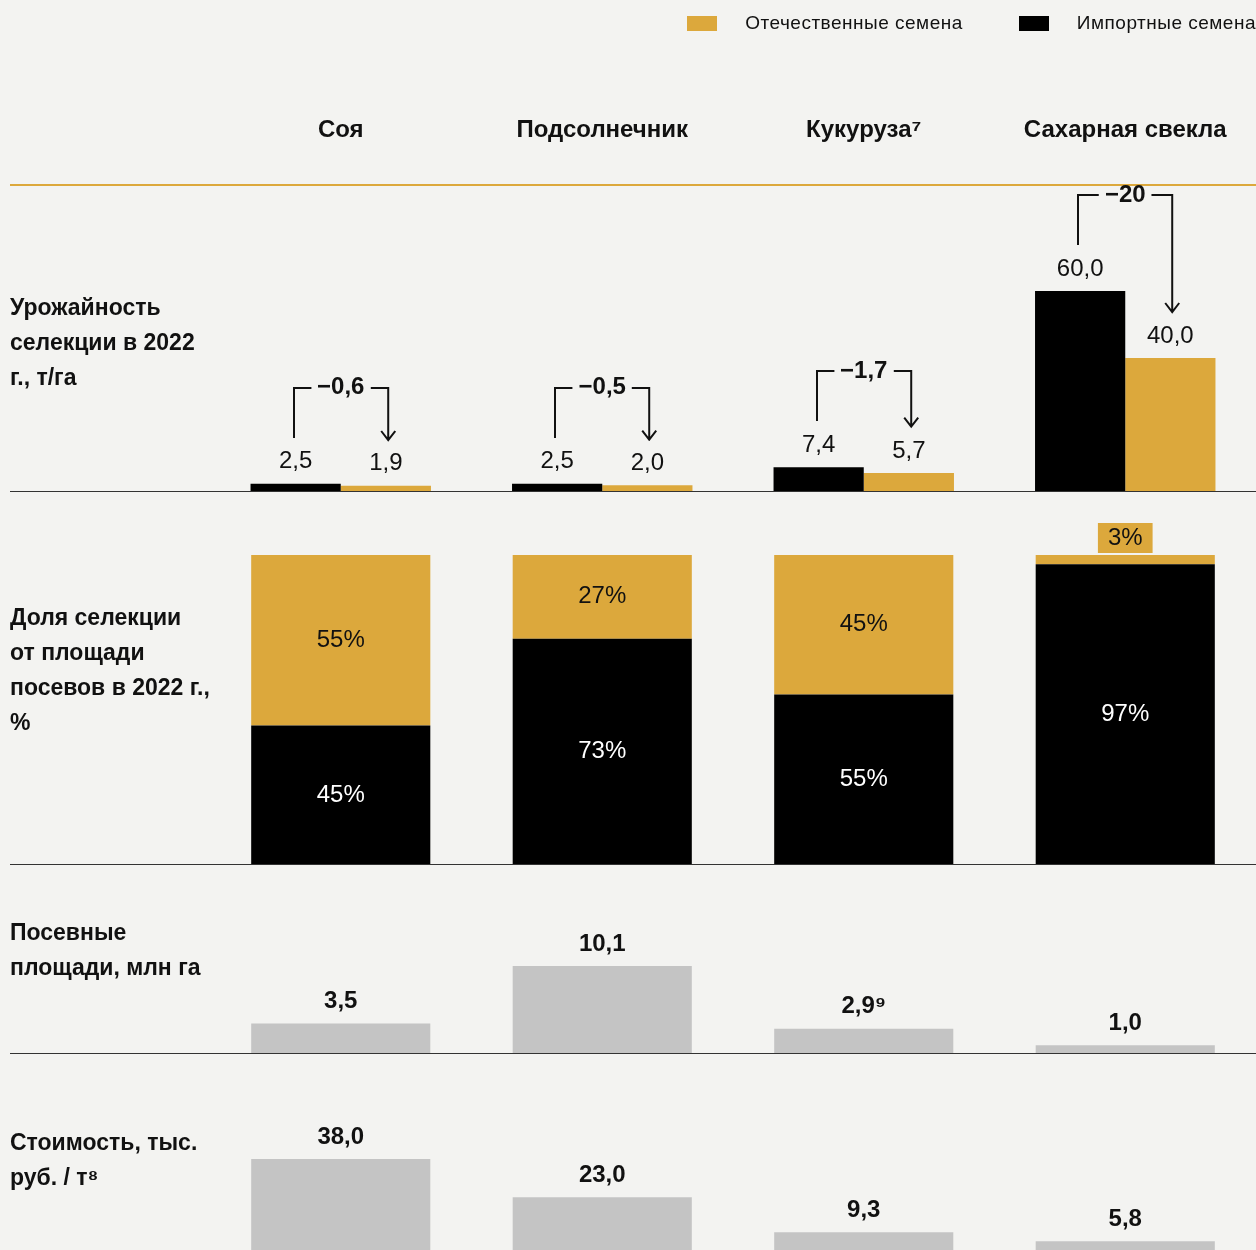 The image size is (1256, 1250). Describe the element at coordinates (1125, 536) in the screenshot. I see `data-label: 3%` at that location.